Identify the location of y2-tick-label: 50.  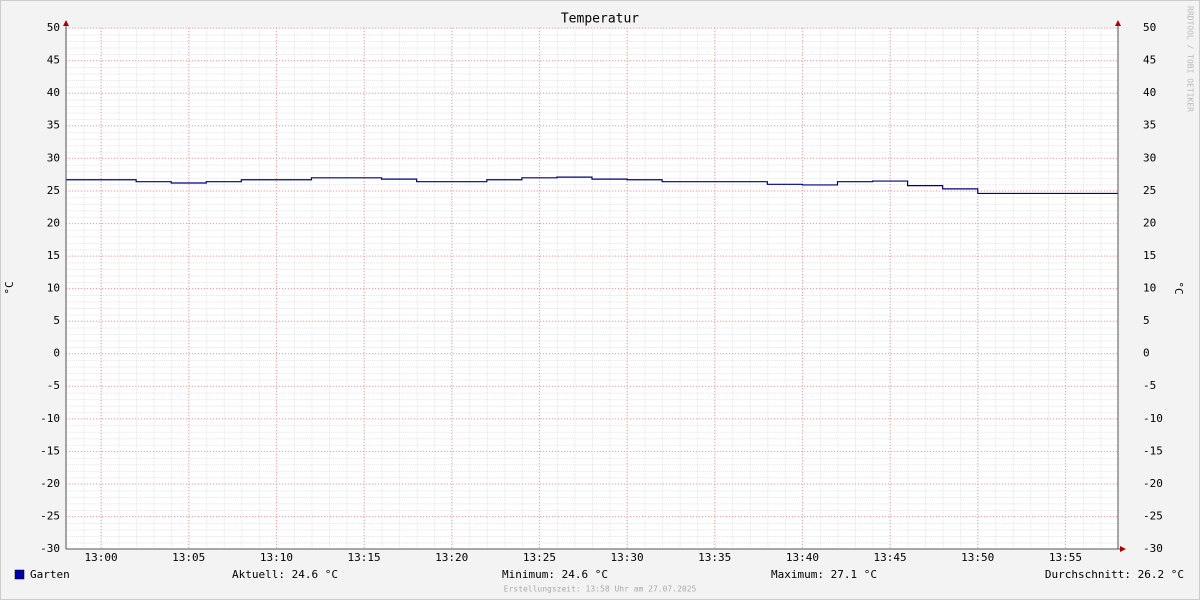
(1149, 27).